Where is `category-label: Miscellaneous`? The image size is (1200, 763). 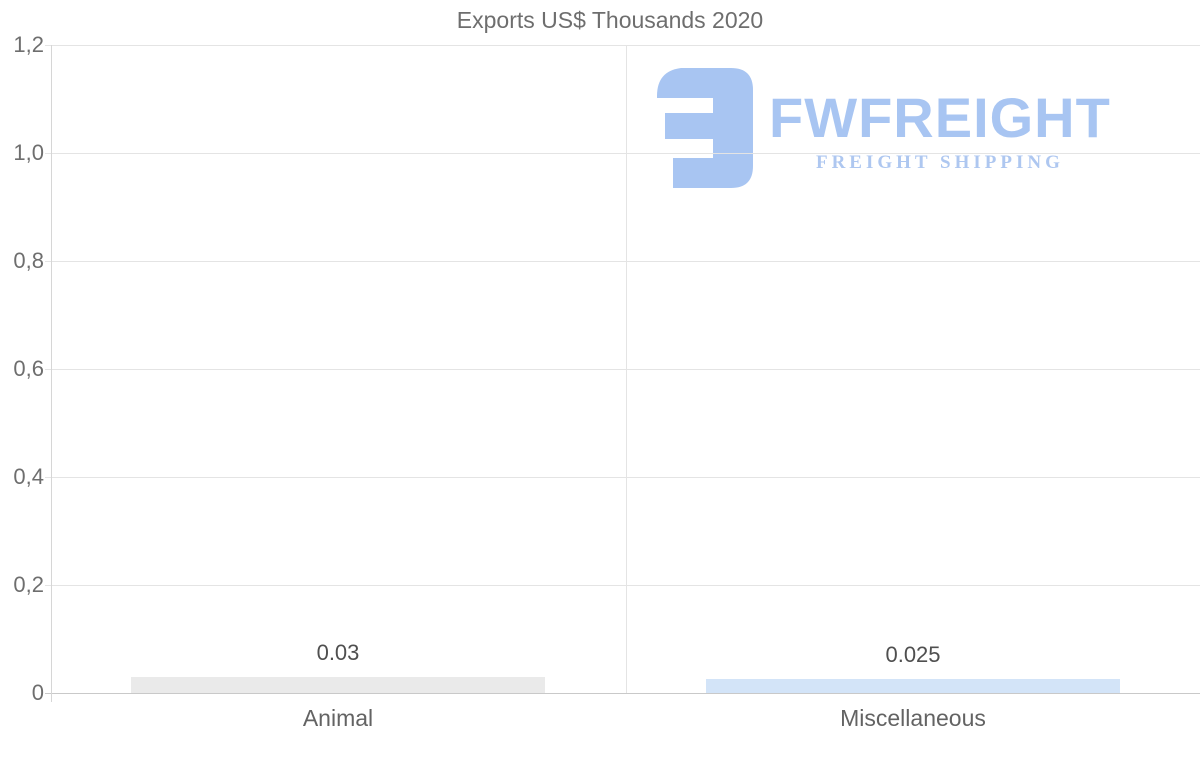 category-label: Miscellaneous is located at coordinates (913, 718).